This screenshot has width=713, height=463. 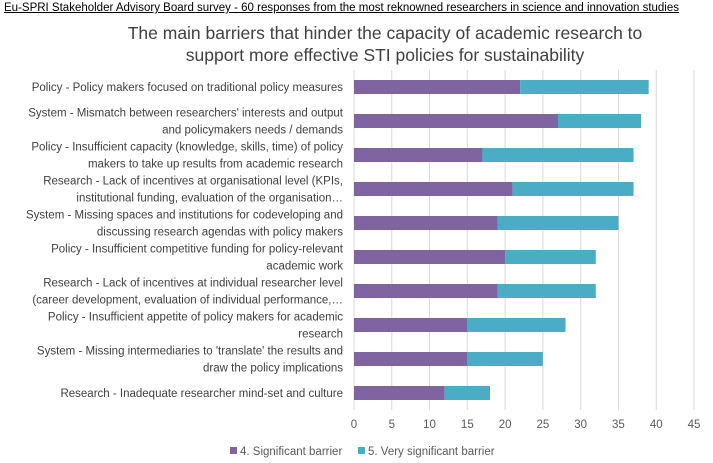 What do you see at coordinates (273, 369) in the screenshot?
I see `category-label: draw the policy implications` at bounding box center [273, 369].